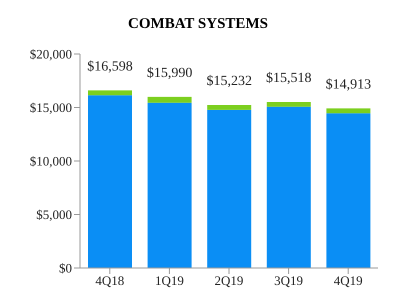 The width and height of the screenshot is (400, 308). Describe the element at coordinates (51, 161) in the screenshot. I see `y-tick-label: $10,000` at that location.